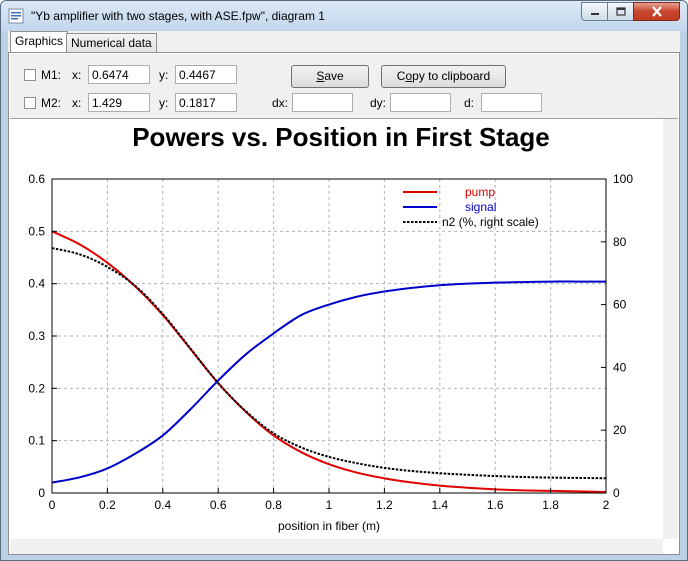 This screenshot has height=561, width=688. Describe the element at coordinates (384, 505) in the screenshot. I see `x-tick-label: 1.2` at that location.